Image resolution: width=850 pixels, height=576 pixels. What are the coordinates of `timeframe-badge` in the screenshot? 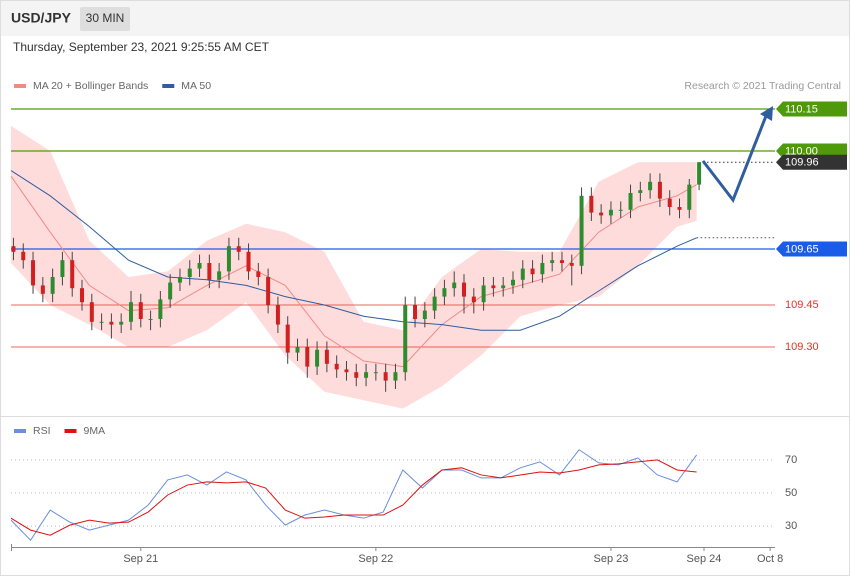 It's located at (105, 19).